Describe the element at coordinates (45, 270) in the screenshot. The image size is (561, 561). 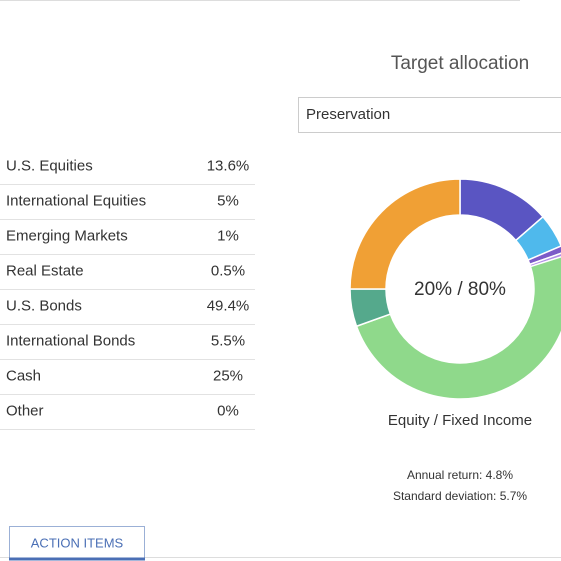
I see `row-name: Real Estate` at that location.